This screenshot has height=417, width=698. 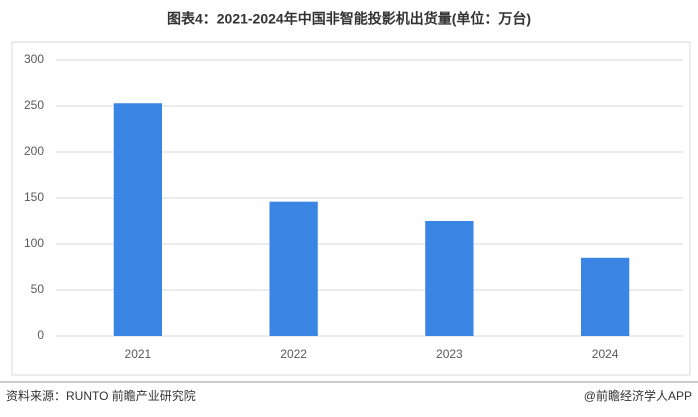 What do you see at coordinates (34, 59) in the screenshot?
I see `y-tick-label: 300` at bounding box center [34, 59].